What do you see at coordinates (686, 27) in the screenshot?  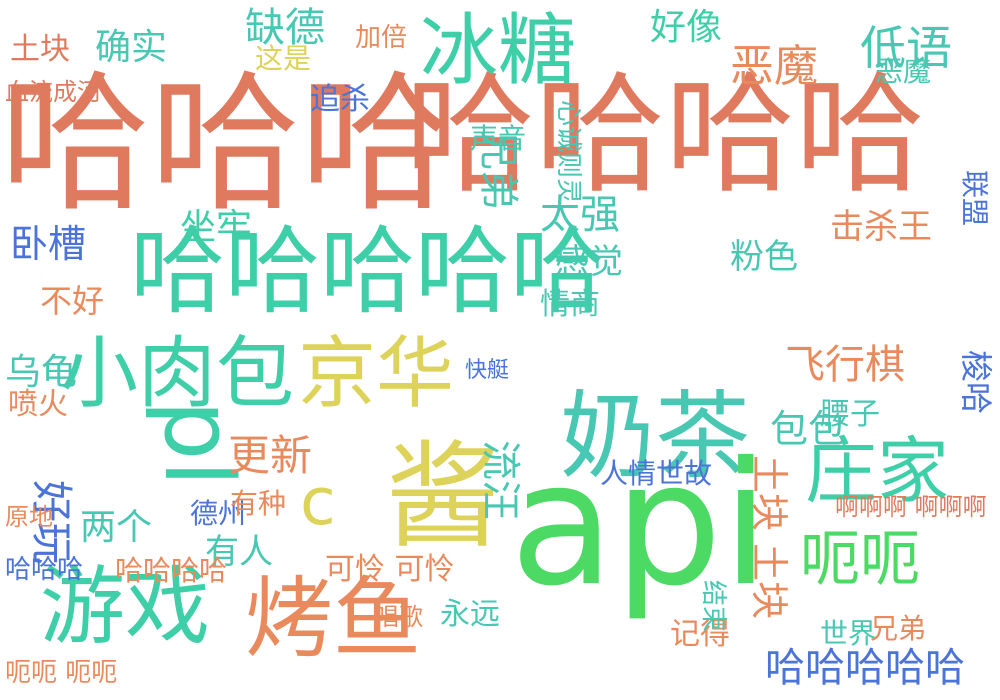 I see `word-haoxiang: 好像` at bounding box center [686, 27].